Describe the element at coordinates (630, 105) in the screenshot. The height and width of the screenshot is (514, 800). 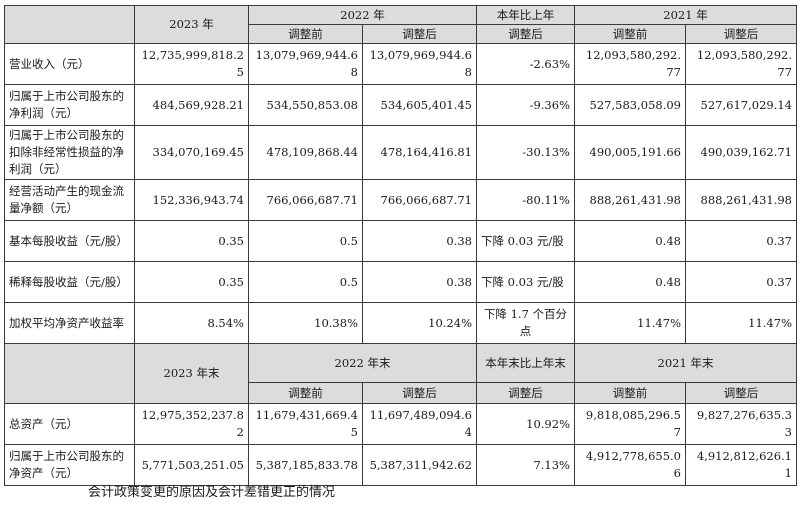
I see `value-2021-before: 527,583,058.09` at that location.